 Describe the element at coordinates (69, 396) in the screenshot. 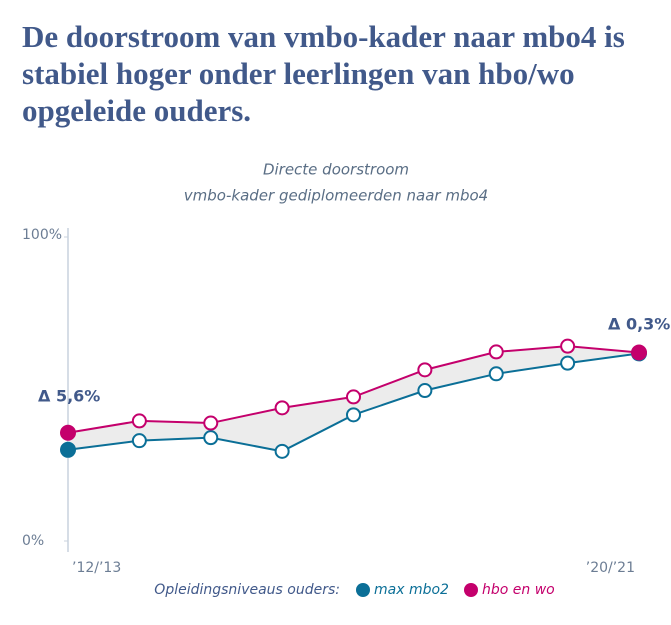

I see `annotation: Δ 5,6%` at that location.